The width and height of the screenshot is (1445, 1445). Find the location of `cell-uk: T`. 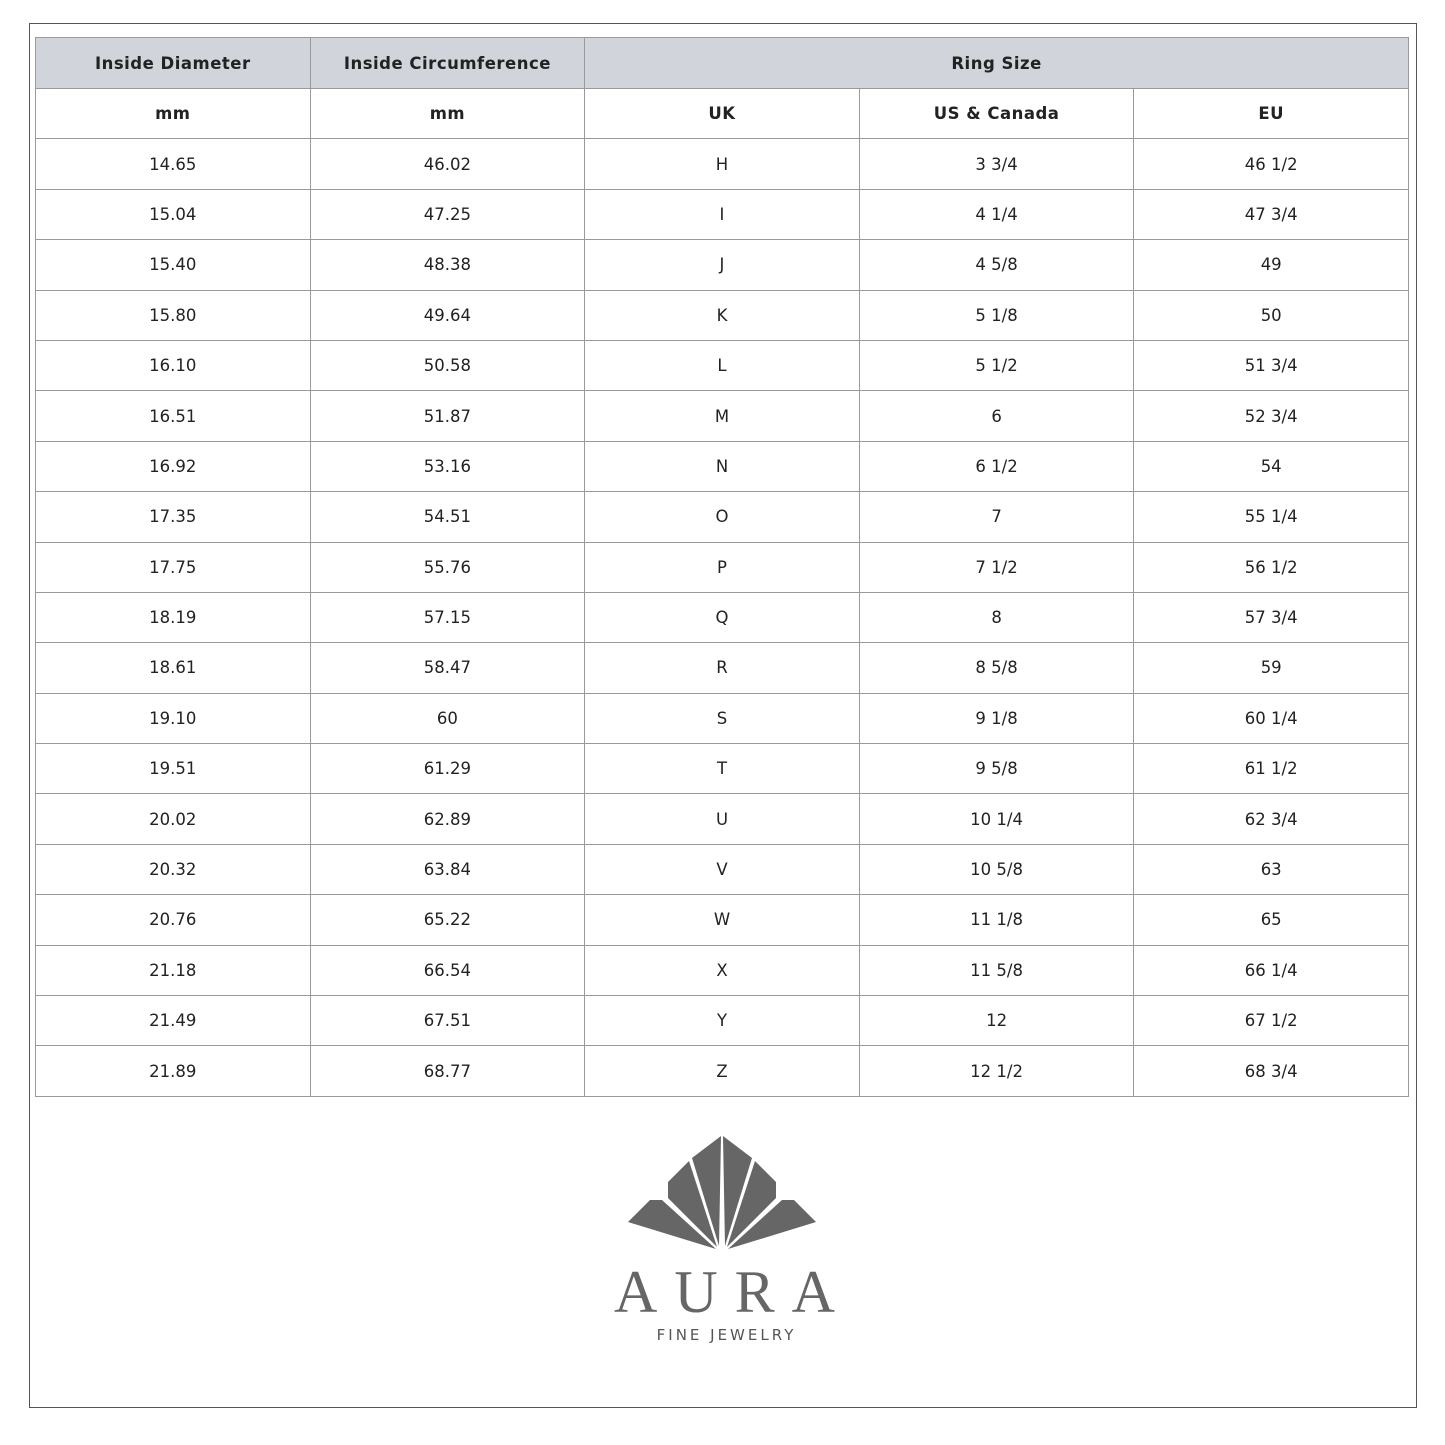

cell-uk: T is located at coordinates (722, 769).